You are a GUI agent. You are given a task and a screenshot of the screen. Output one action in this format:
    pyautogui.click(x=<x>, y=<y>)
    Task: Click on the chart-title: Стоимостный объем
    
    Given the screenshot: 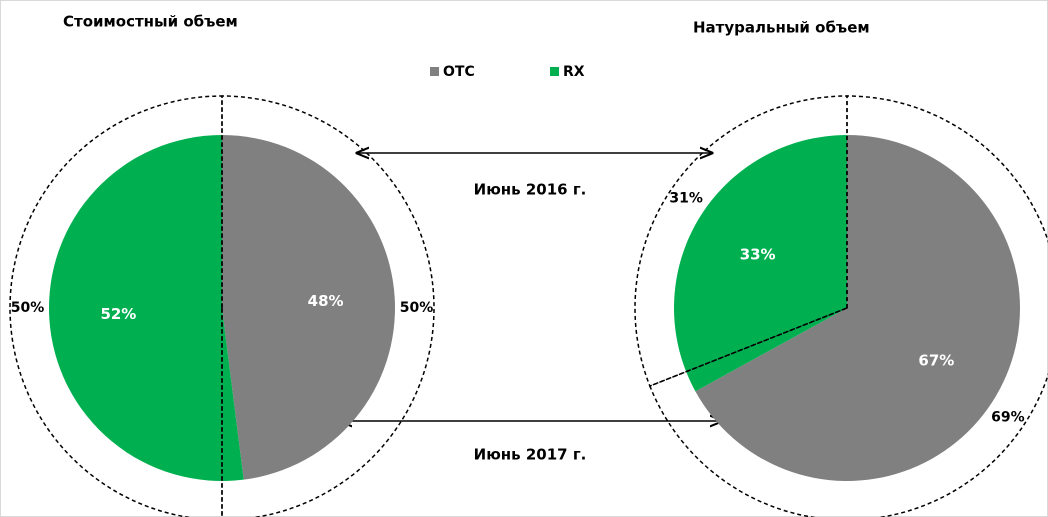 What is the action you would take?
    pyautogui.click(x=150, y=22)
    